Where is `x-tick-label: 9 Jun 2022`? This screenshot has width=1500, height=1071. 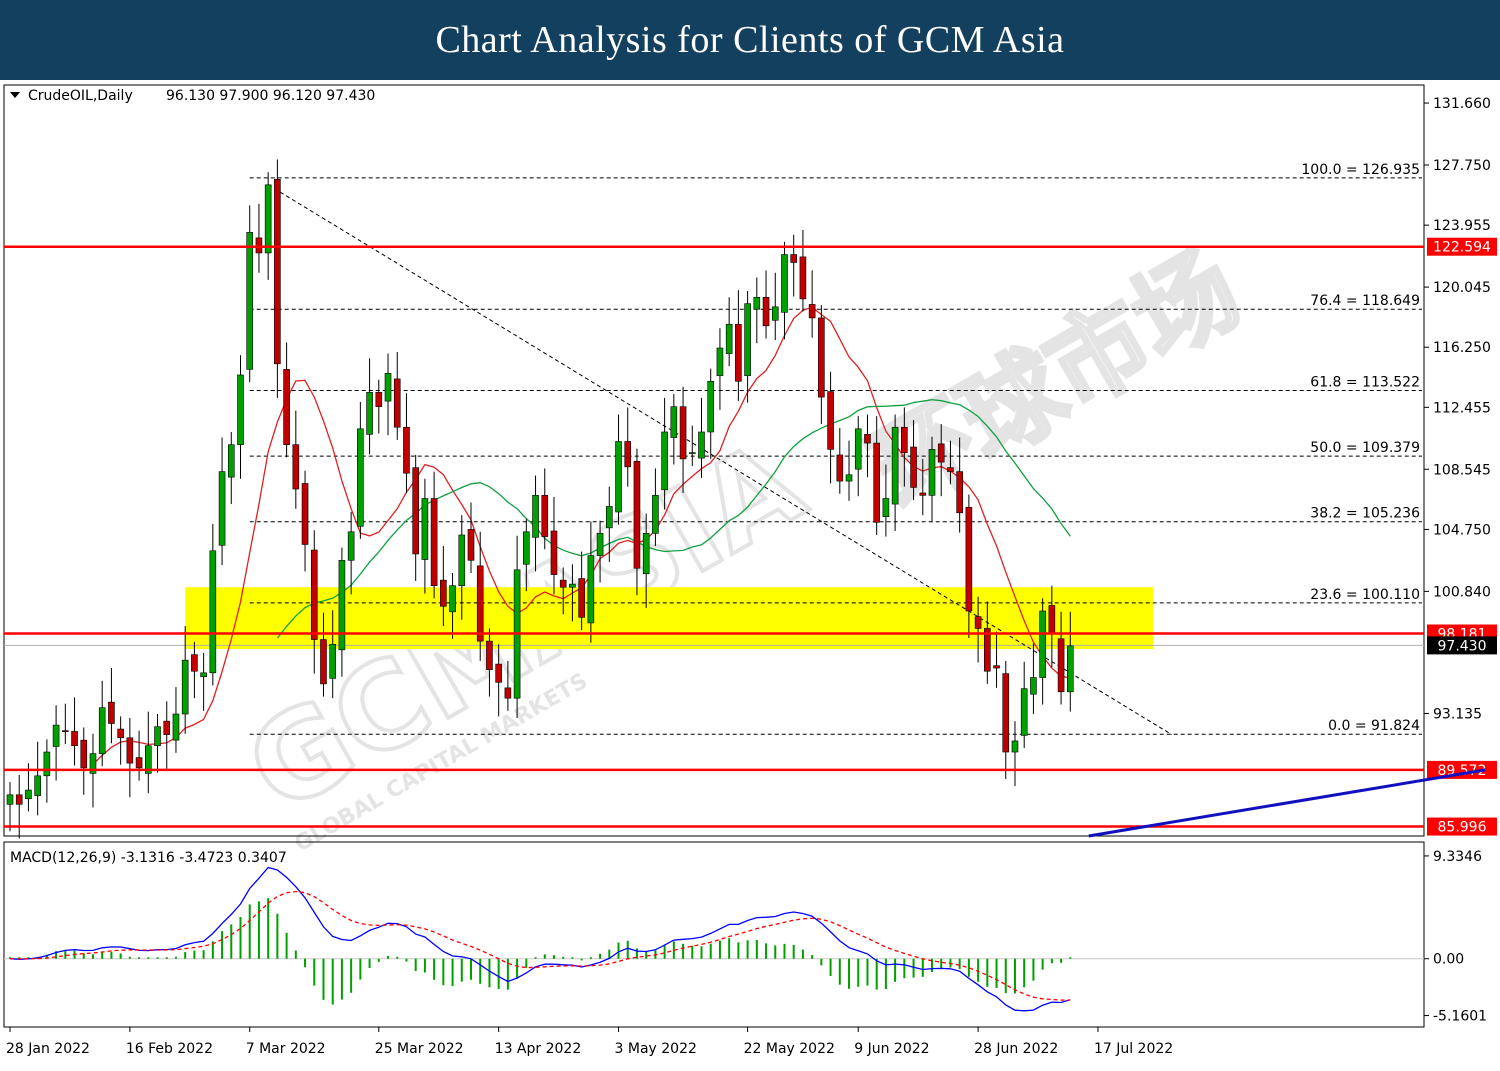
x-tick-label: 9 Jun 2022 is located at coordinates (891, 1049).